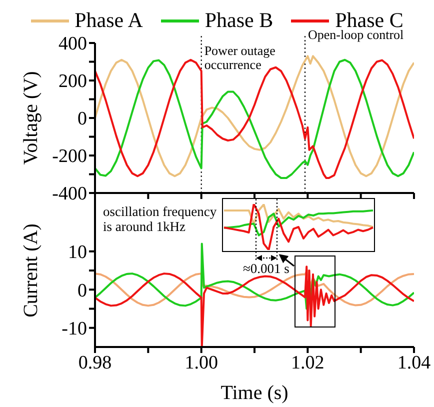 The image size is (434, 407). Describe the element at coordinates (72, 81) in the screenshot. I see `y-tick-label: 200` at that location.